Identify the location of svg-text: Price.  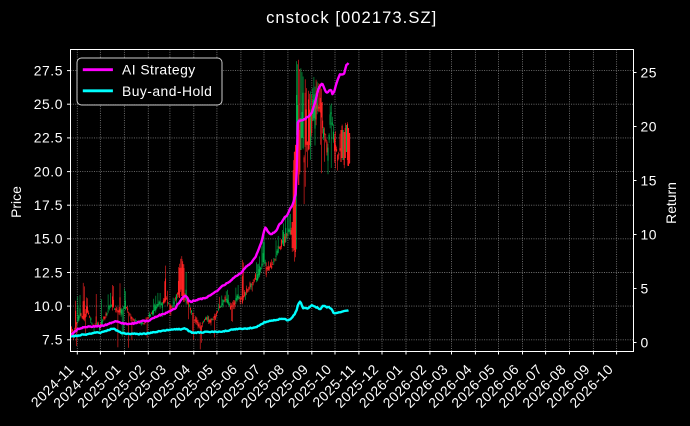
(16, 202).